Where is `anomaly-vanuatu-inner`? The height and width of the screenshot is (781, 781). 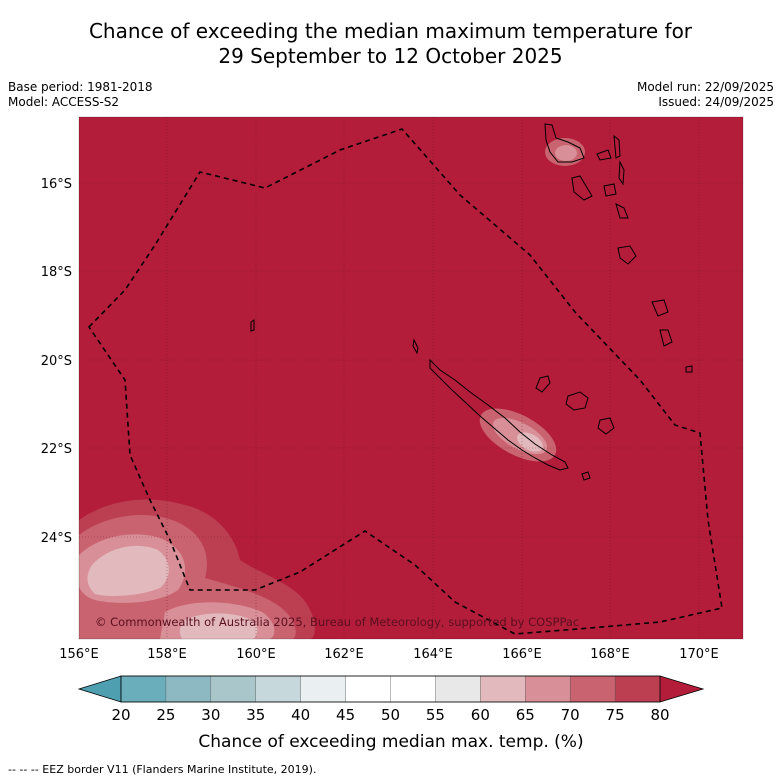 anomaly-vanuatu-inner is located at coordinates (566, 153).